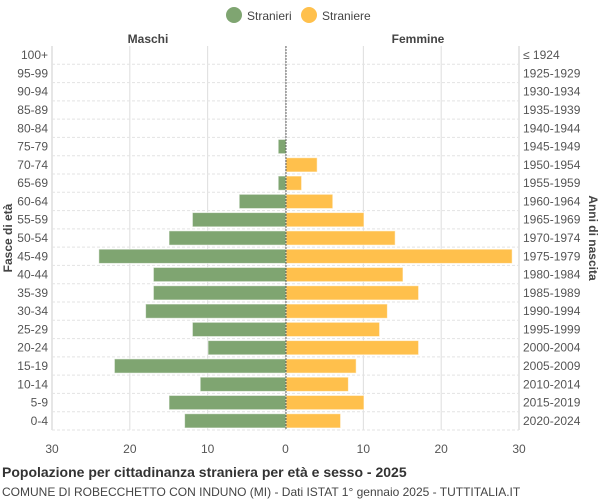 The height and width of the screenshot is (500, 600). I want to click on left-header: Maschi, so click(148, 39).